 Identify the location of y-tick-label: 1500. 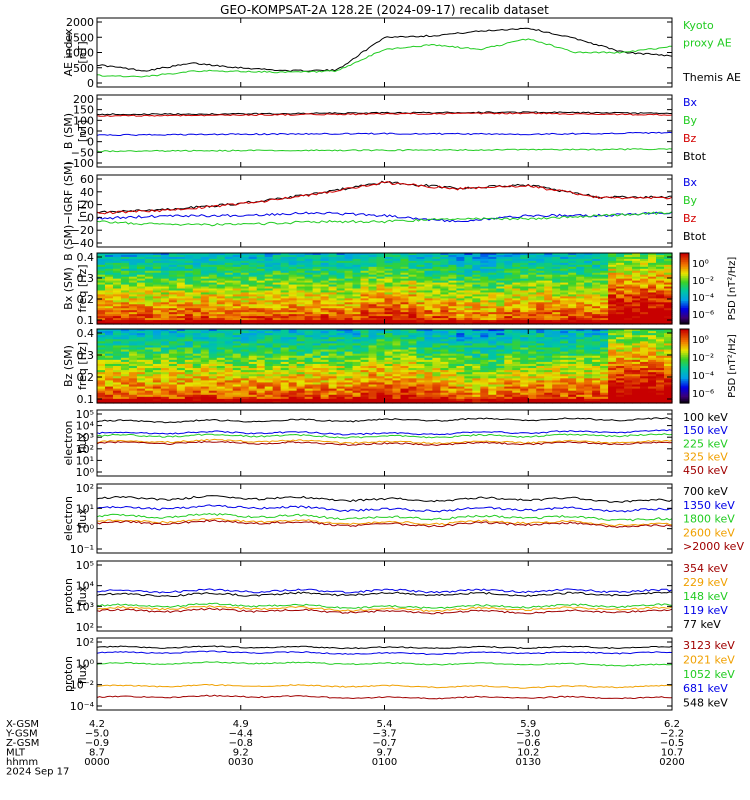
(80, 37).